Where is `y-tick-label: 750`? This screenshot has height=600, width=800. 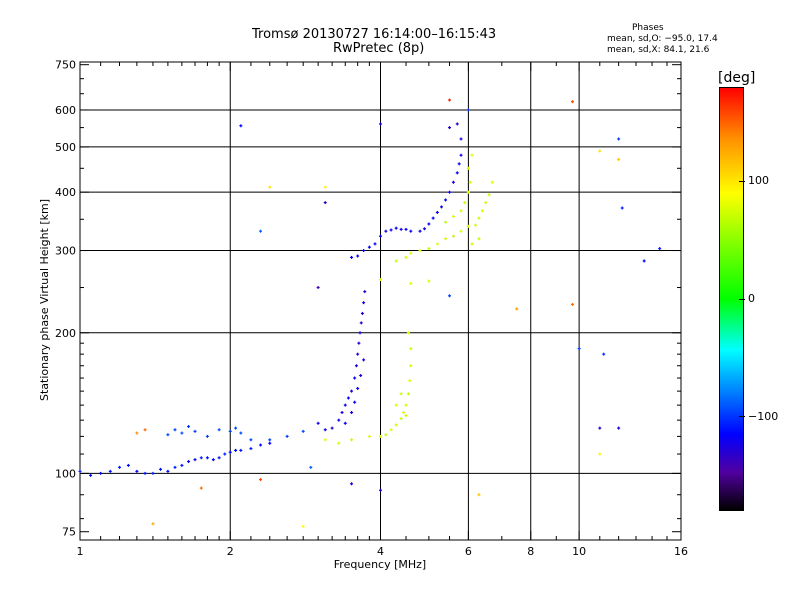 y-tick-label: 750 is located at coordinates (65, 65).